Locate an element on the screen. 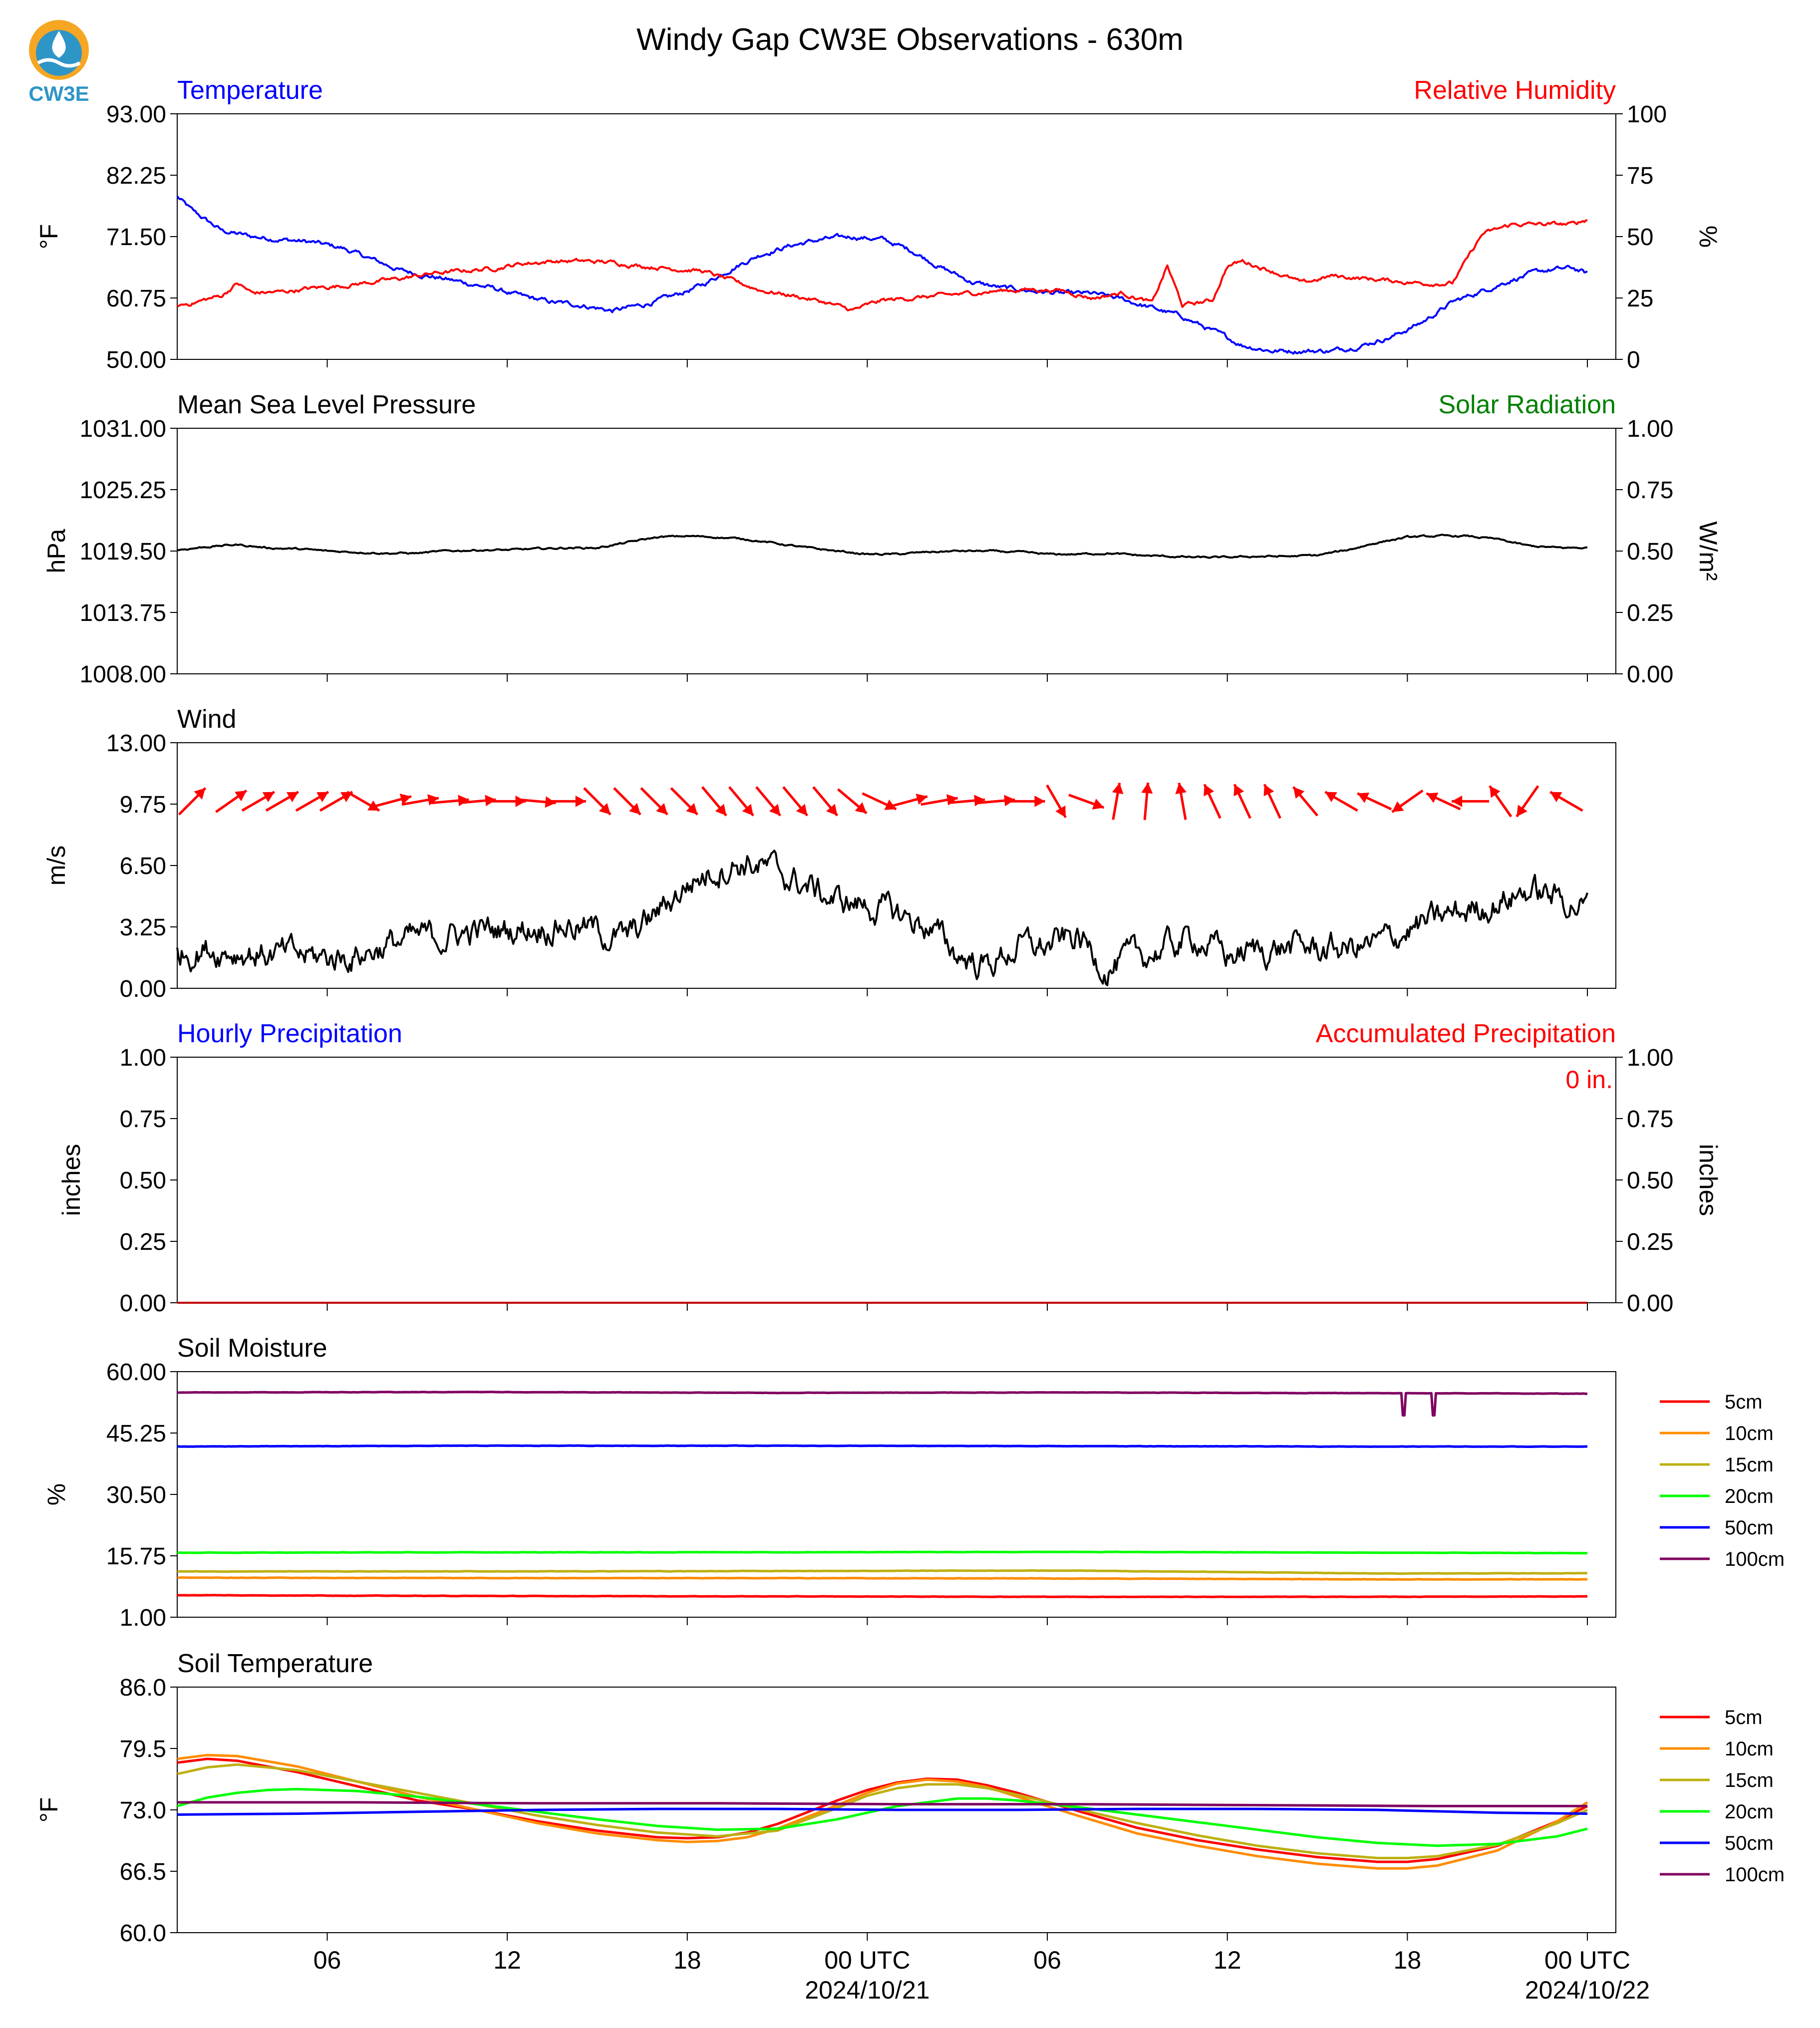 Image resolution: width=1820 pixels, height=2028 pixels. figure-title: Windy Gap CW3E Observations - 630m is located at coordinates (910, 39).